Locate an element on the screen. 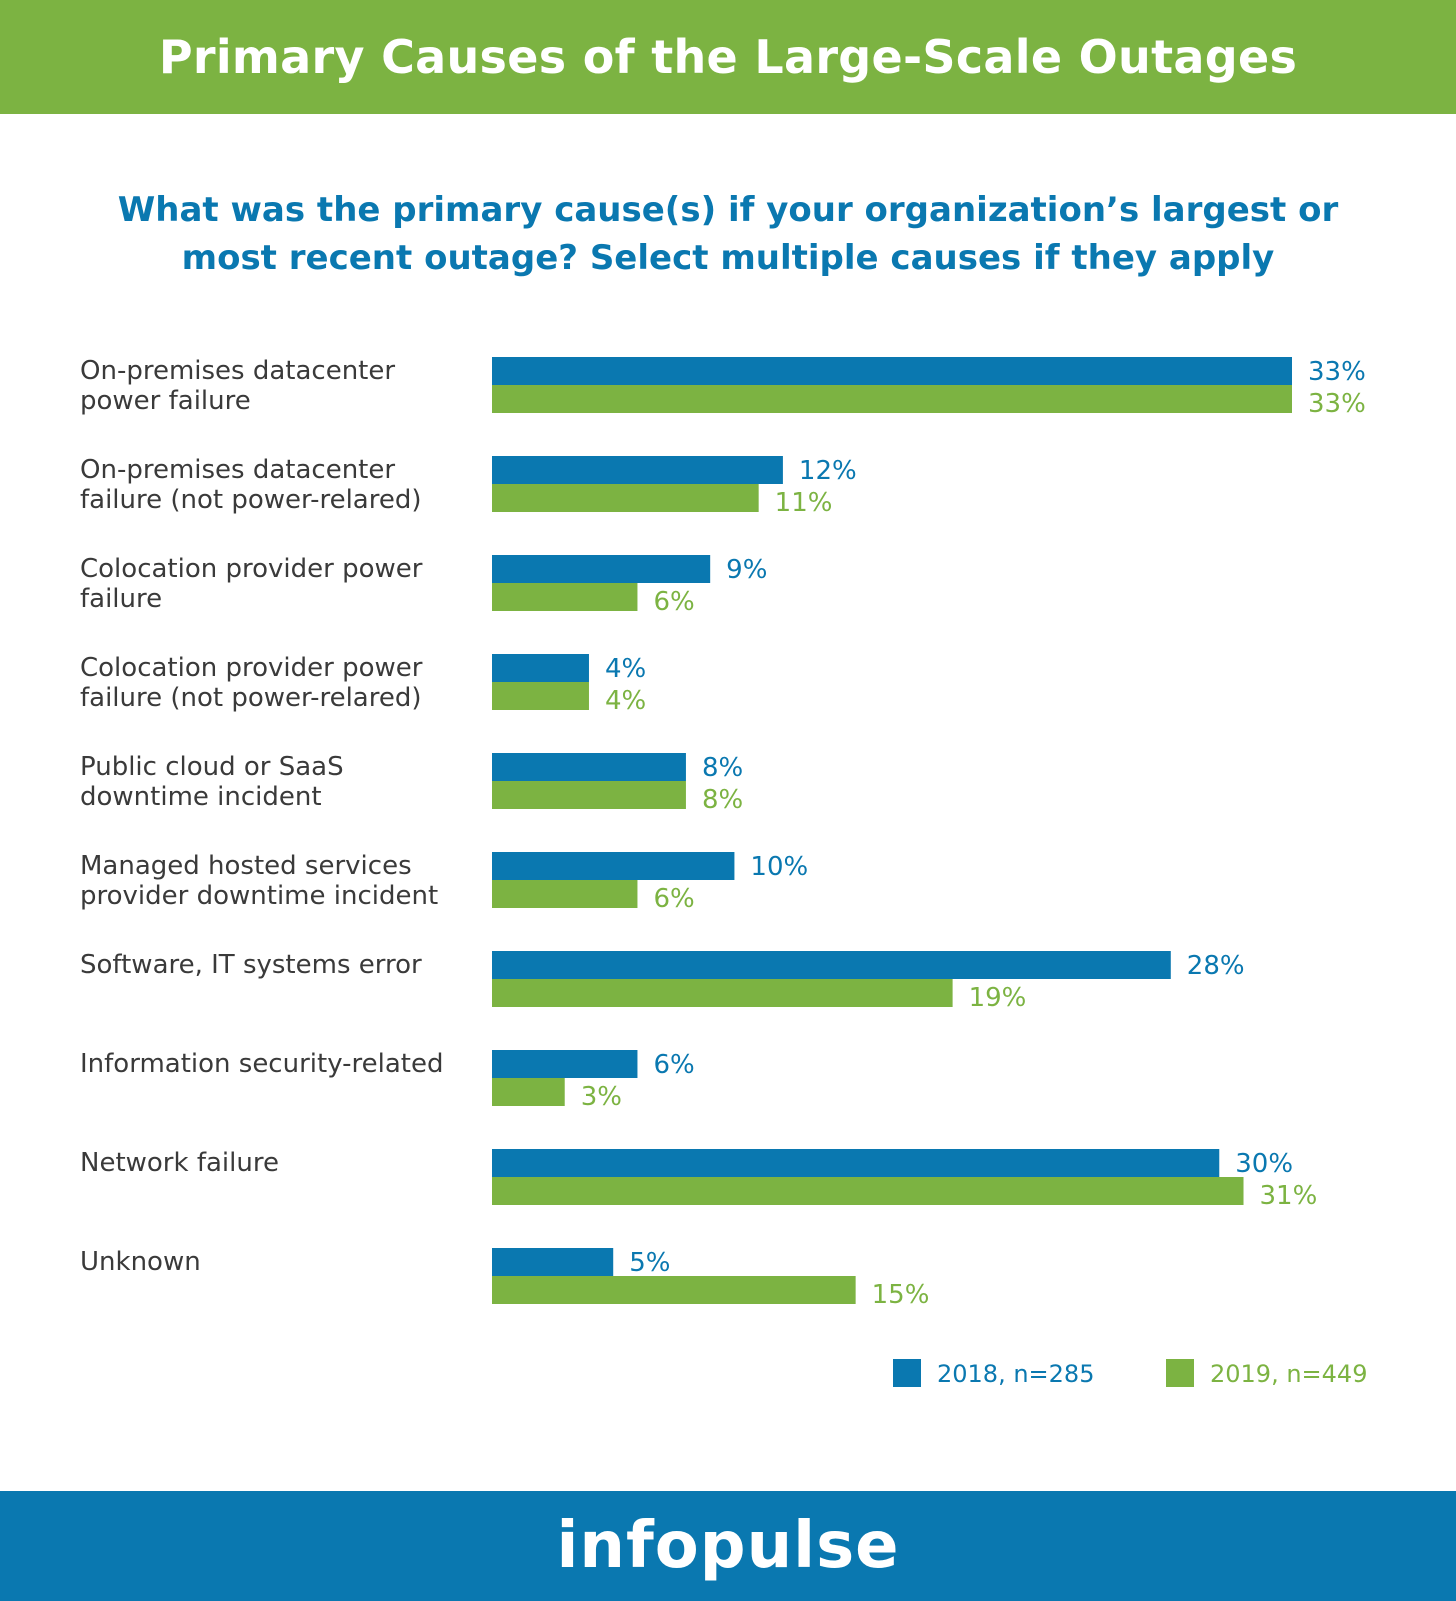 Image resolution: width=1456 pixels, height=1601 pixels. category-label: Information security-related is located at coordinates (261, 1064).